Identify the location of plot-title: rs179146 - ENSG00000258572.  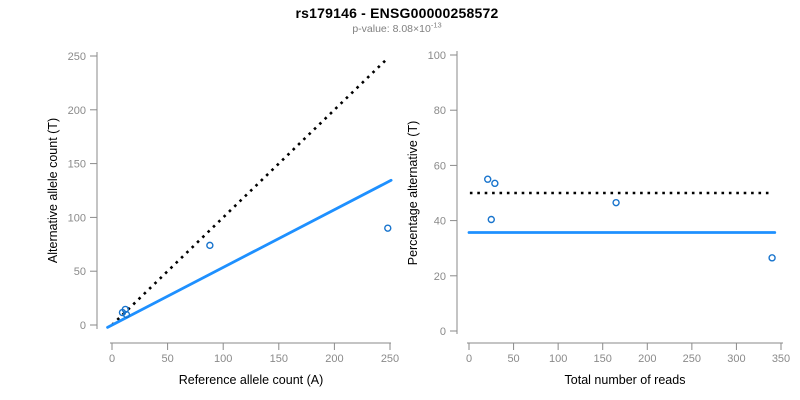
(397, 13).